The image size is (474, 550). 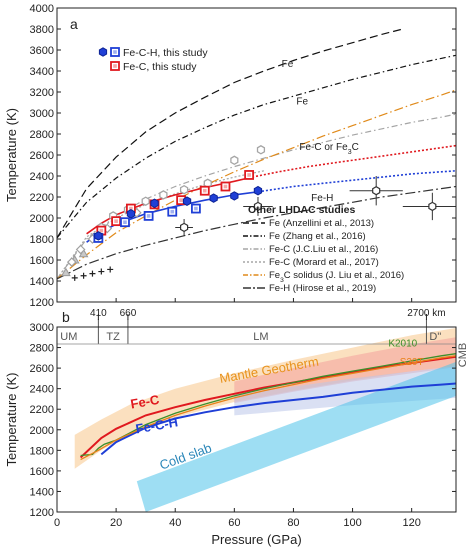 What do you see at coordinates (42, 198) in the screenshot?
I see `panel-a-ytick-label-5: 2200` at bounding box center [42, 198].